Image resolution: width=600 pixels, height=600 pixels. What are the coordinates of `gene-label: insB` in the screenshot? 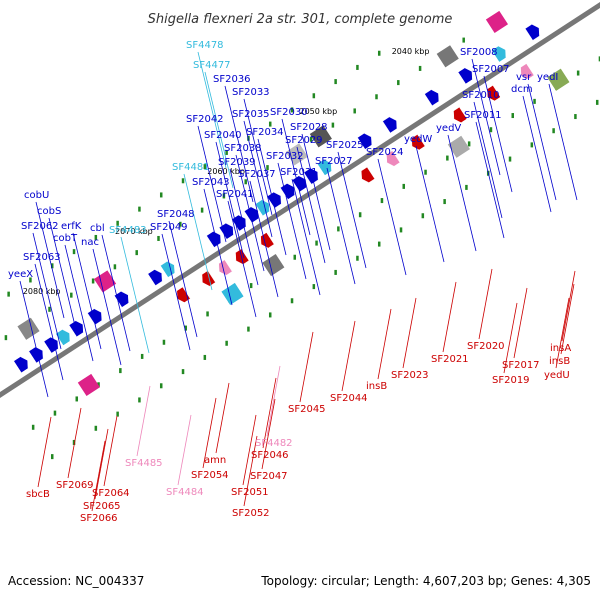 It's located at (376, 386).